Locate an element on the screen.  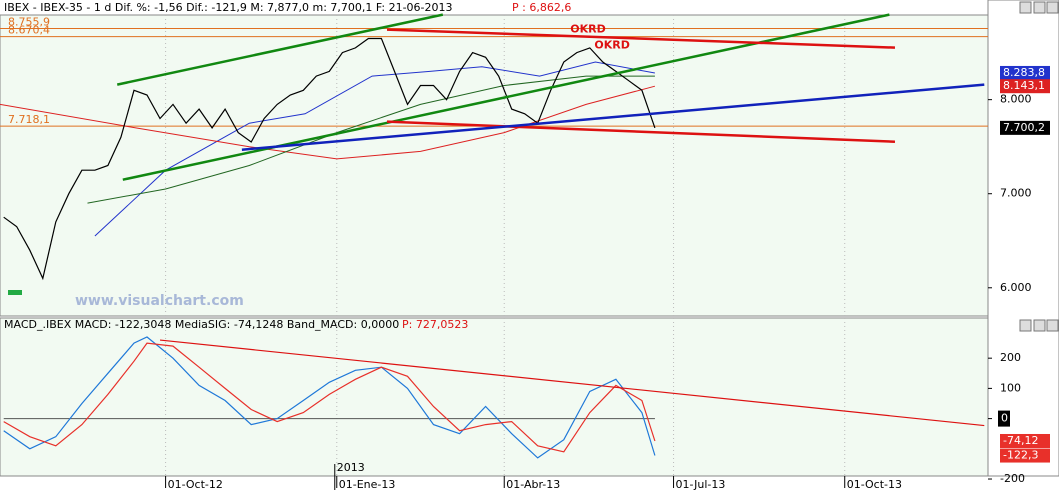
y-tick-label: 100 is located at coordinates (1010, 387).